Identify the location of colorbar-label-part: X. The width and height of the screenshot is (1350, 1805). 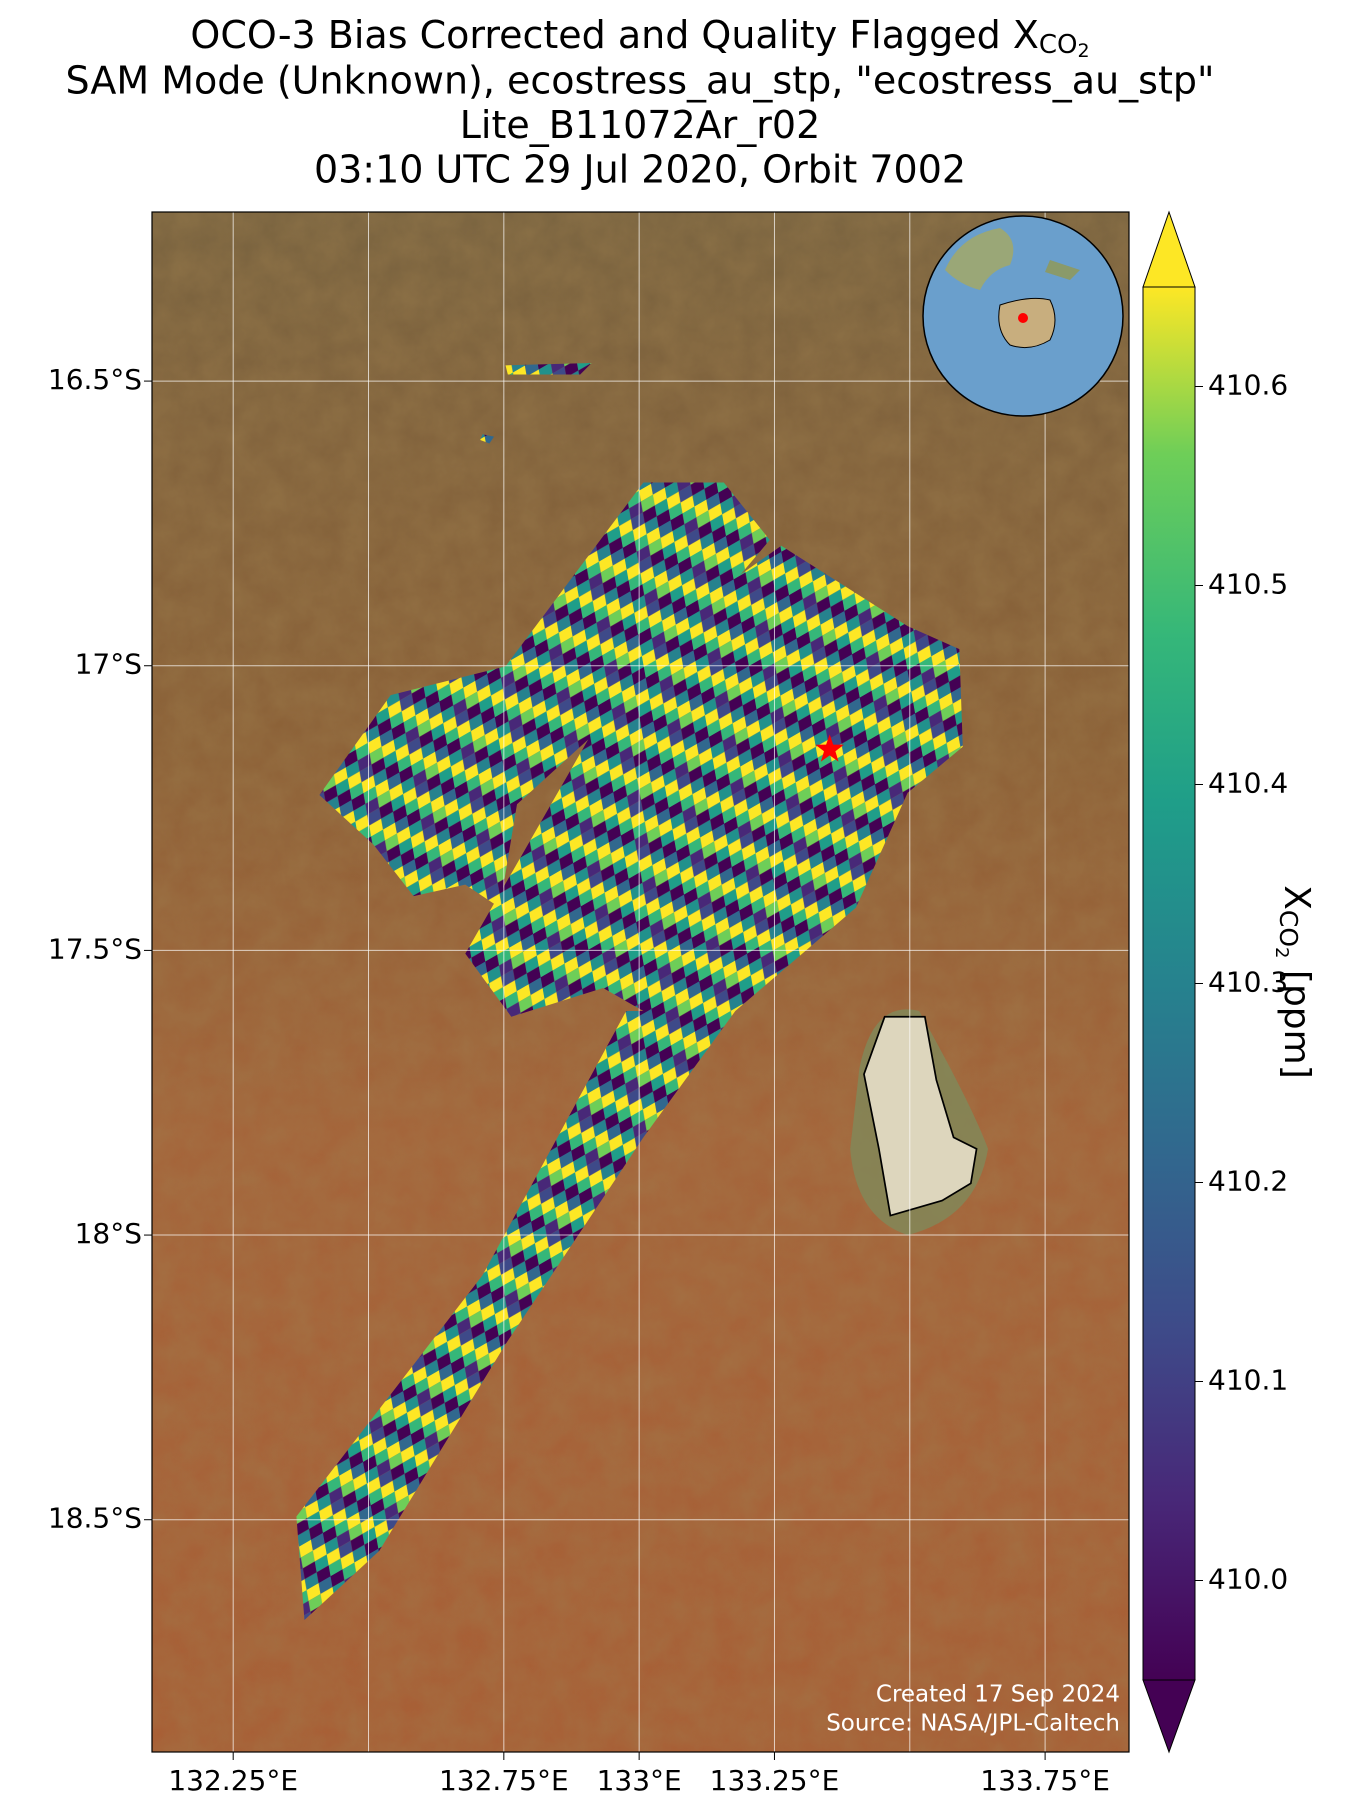
(1296, 897).